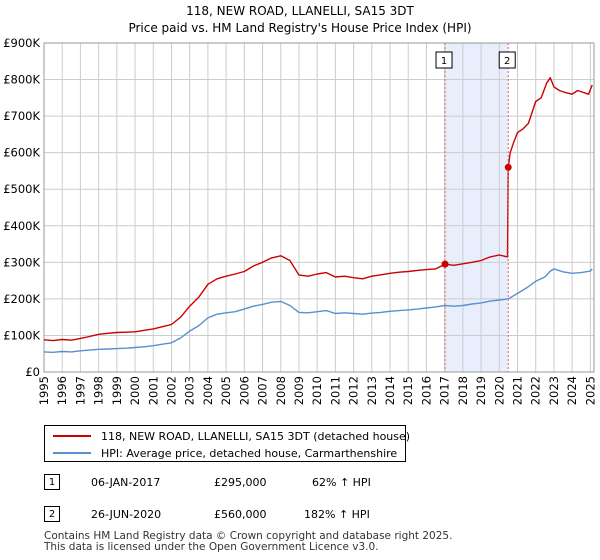 This screenshot has height=560, width=600. Describe the element at coordinates (21, 262) in the screenshot. I see `y-tick-label: £300K` at that location.